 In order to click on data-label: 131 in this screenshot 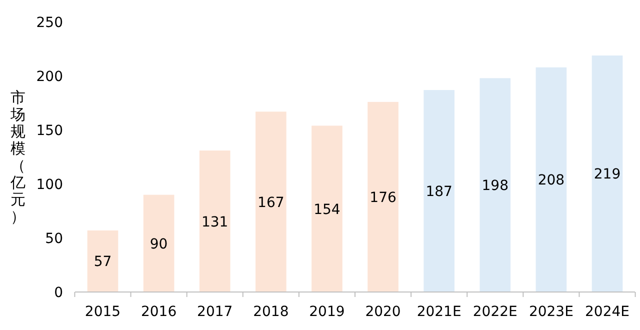, I will do `click(214, 222)`.